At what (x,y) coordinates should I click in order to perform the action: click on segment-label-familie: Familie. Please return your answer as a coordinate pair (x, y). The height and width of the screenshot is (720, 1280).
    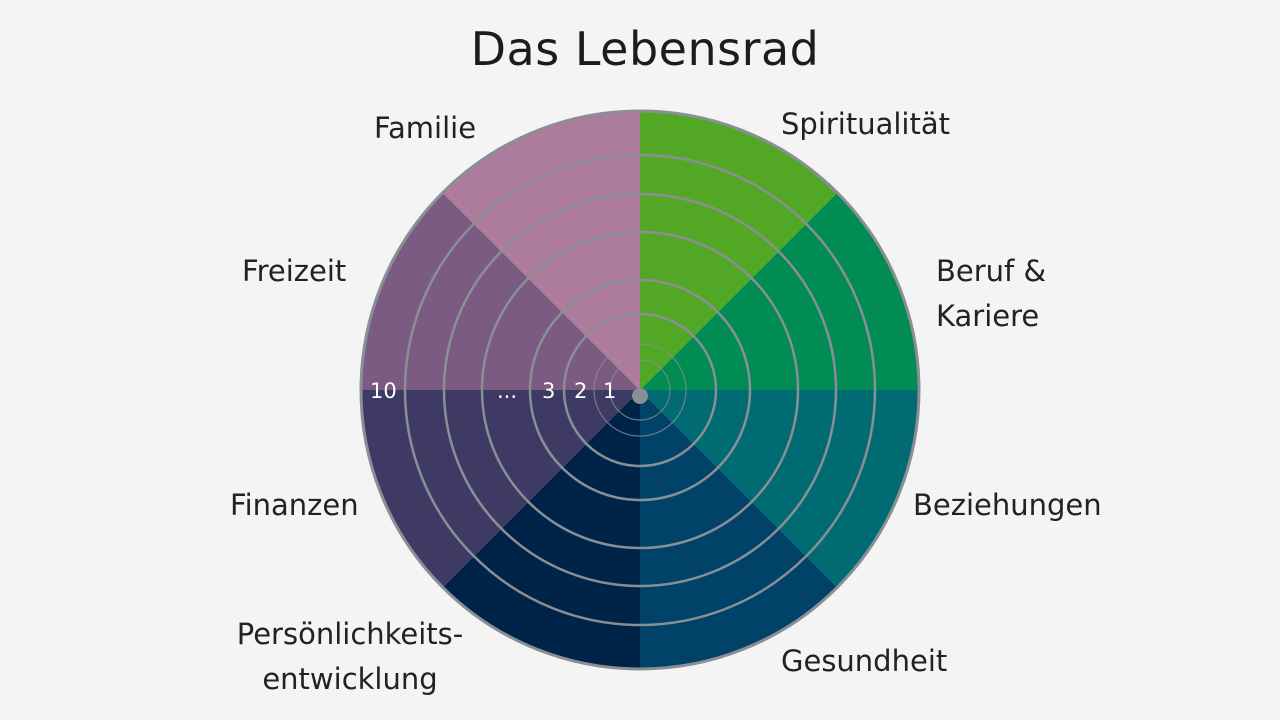
    Looking at the image, I should click on (425, 128).